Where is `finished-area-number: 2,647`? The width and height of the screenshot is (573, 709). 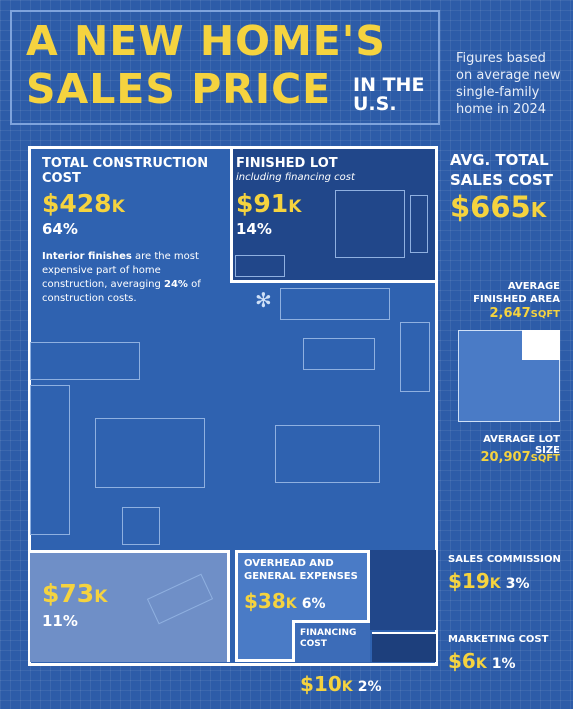
finished-area-number: 2,647 is located at coordinates (510, 313).